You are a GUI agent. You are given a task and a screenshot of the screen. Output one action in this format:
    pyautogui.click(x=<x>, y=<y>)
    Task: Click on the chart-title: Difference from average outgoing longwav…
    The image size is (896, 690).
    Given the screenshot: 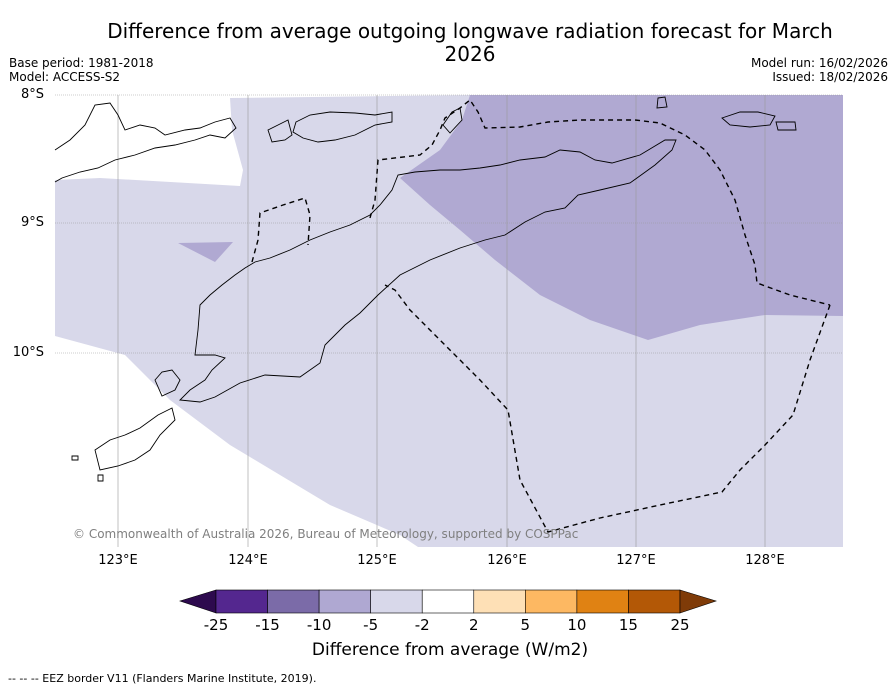 What is the action you would take?
    pyautogui.click(x=470, y=42)
    